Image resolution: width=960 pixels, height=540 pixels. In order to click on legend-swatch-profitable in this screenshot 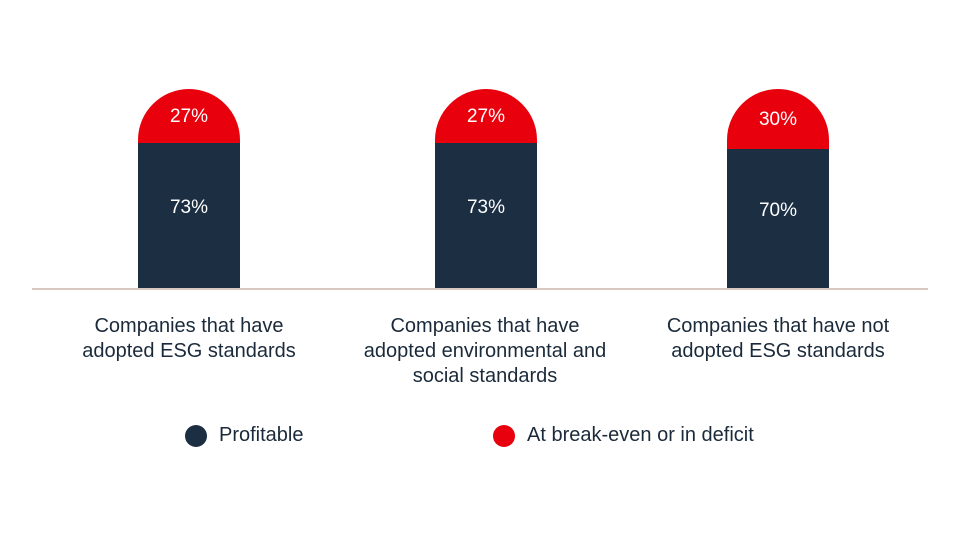, I will do `click(196, 435)`.